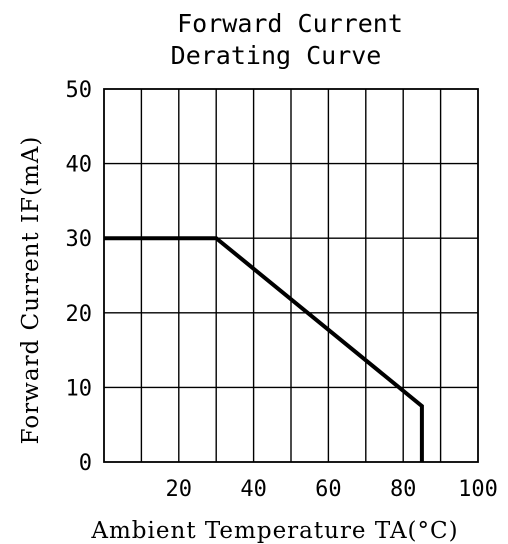 This screenshot has width=508, height=544. What do you see at coordinates (290, 23) in the screenshot?
I see `chart-title-line-1: Forward Current` at bounding box center [290, 23].